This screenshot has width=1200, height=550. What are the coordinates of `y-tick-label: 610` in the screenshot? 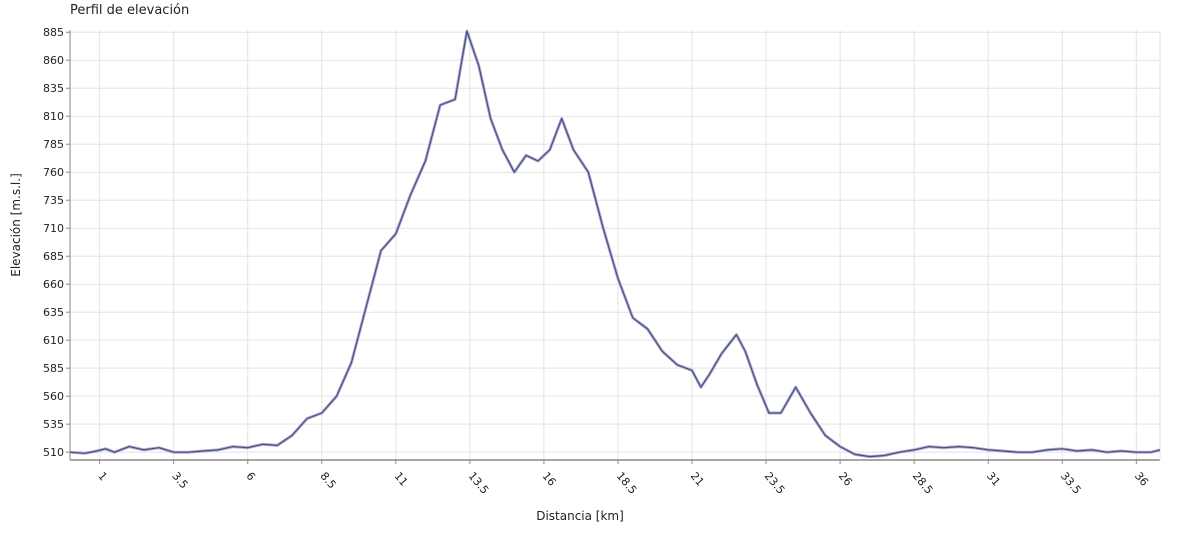 It's located at (53, 340).